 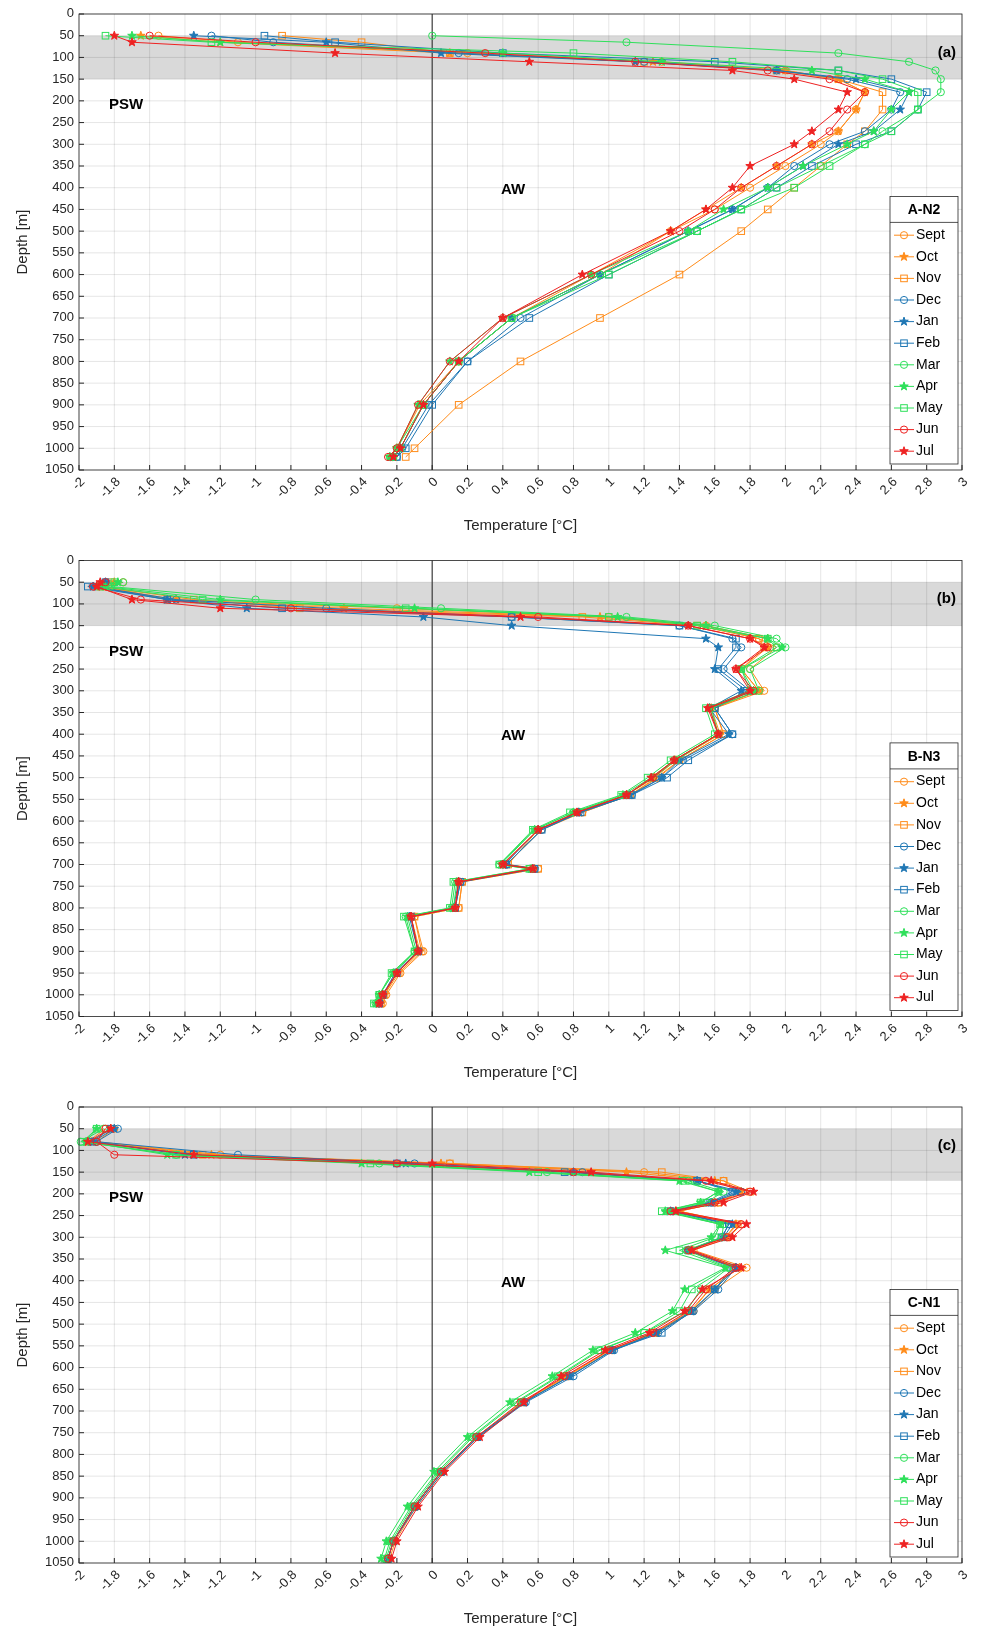 I want to click on y-tick-label: 500, so click(x=63, y=1323).